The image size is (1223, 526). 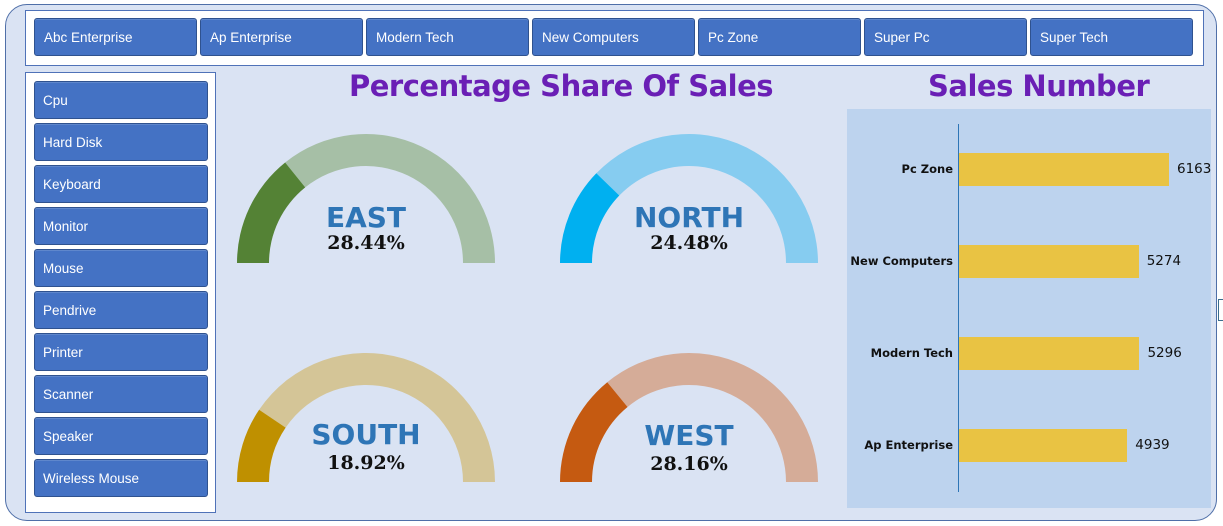 I want to click on gauge-north-region: NORTH, so click(x=689, y=217).